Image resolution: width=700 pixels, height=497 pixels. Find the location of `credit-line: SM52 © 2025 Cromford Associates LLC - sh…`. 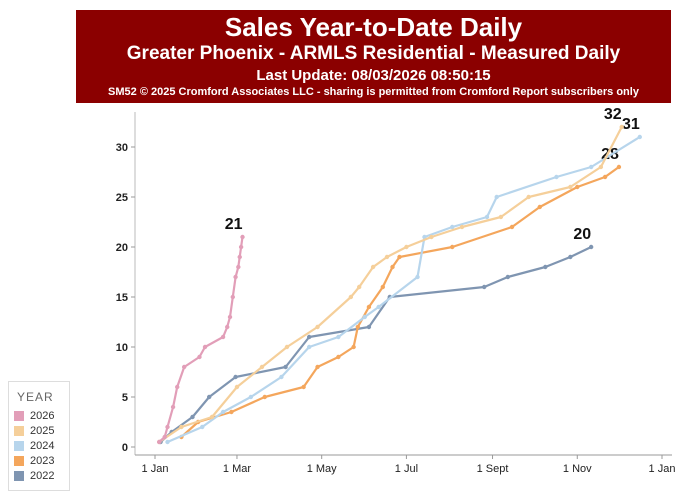

credit-line: SM52 © 2025 Cromford Associates LLC - sh… is located at coordinates (373, 92).